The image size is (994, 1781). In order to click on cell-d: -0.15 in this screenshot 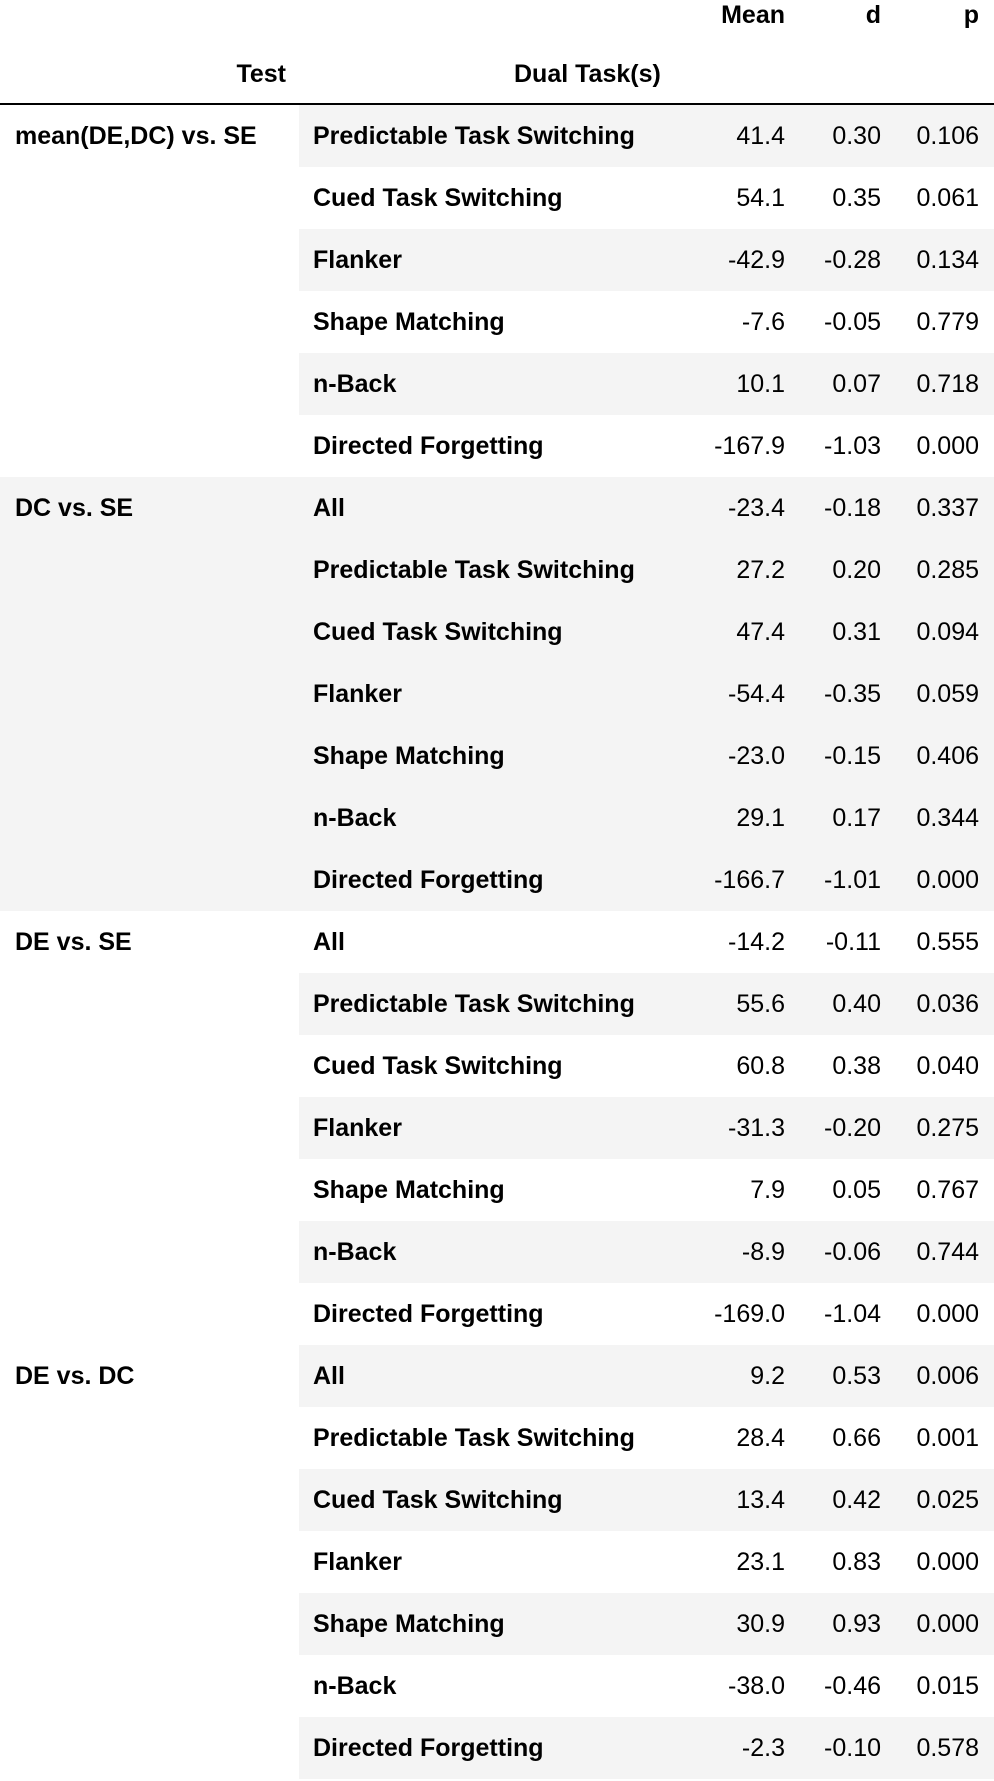, I will do `click(852, 756)`.